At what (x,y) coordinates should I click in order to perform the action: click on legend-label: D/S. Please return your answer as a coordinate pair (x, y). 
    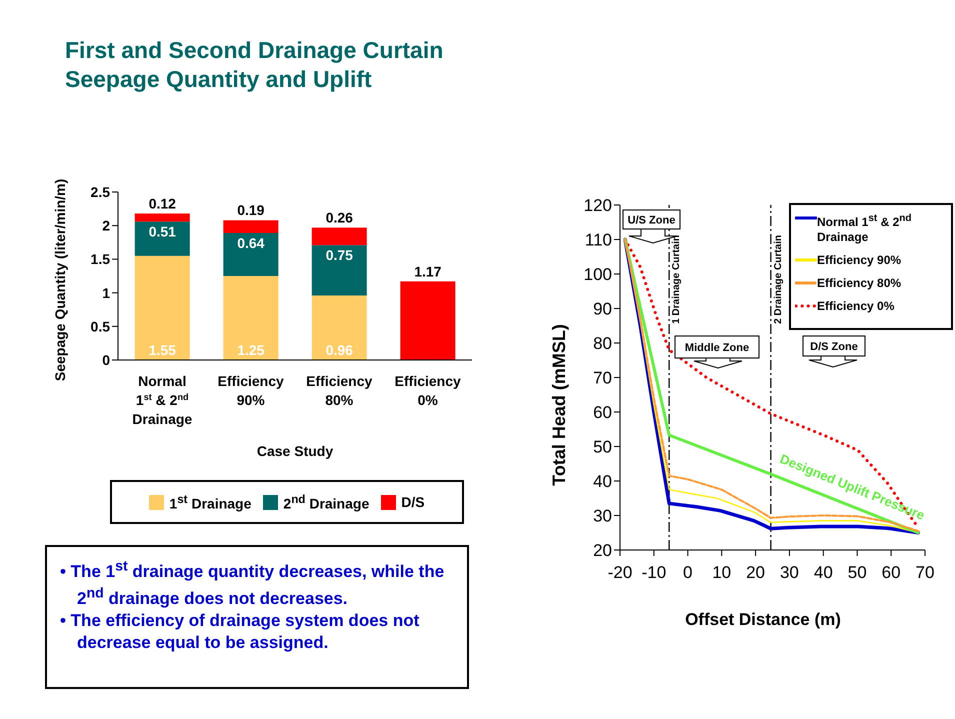
    Looking at the image, I should click on (413, 502).